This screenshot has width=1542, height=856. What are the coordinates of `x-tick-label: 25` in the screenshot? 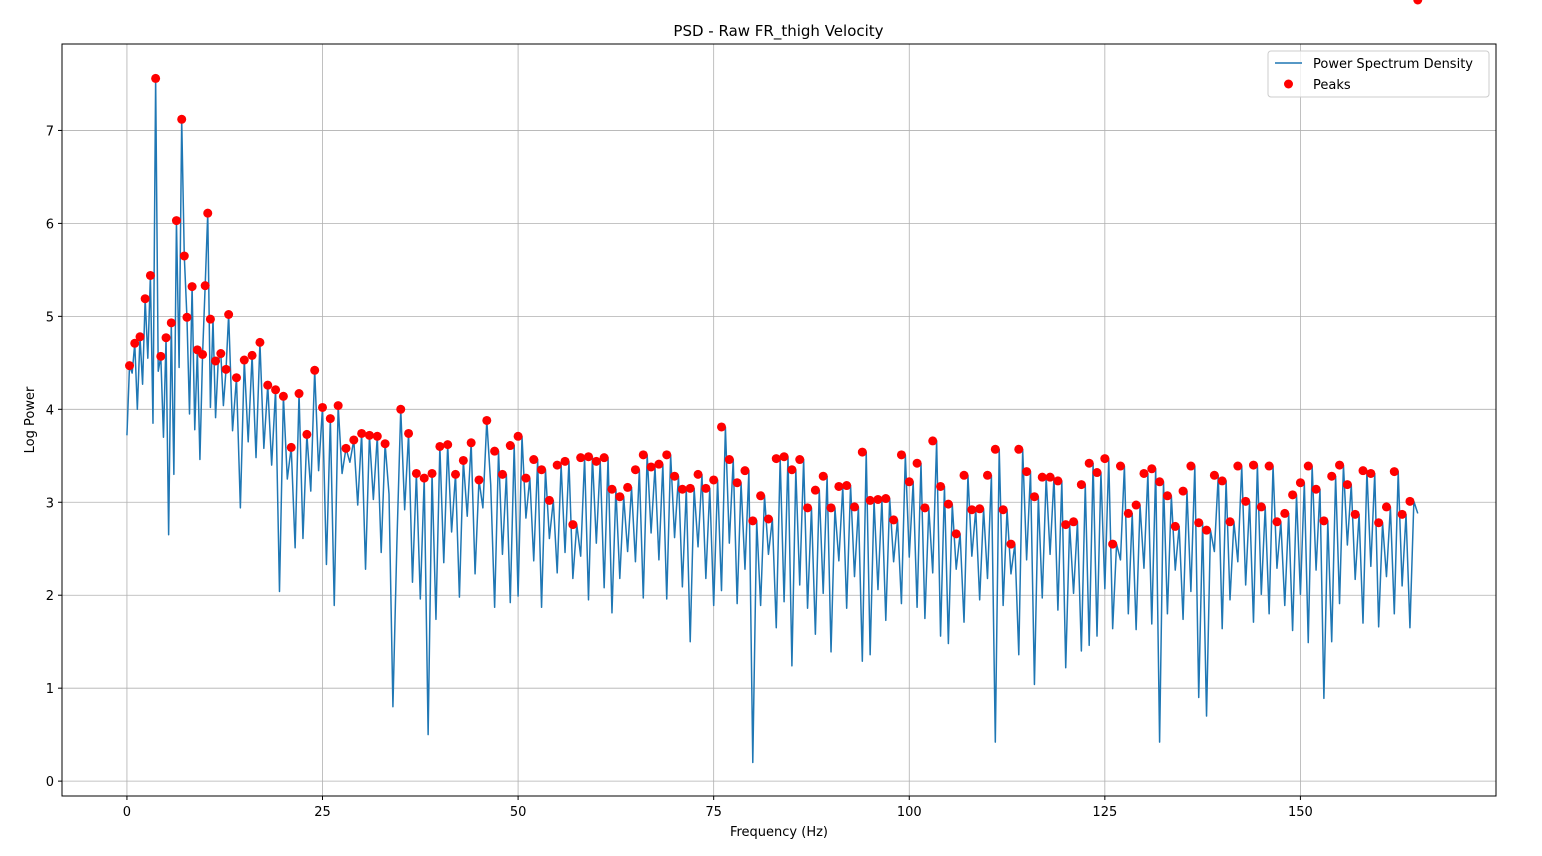 It's located at (322, 812).